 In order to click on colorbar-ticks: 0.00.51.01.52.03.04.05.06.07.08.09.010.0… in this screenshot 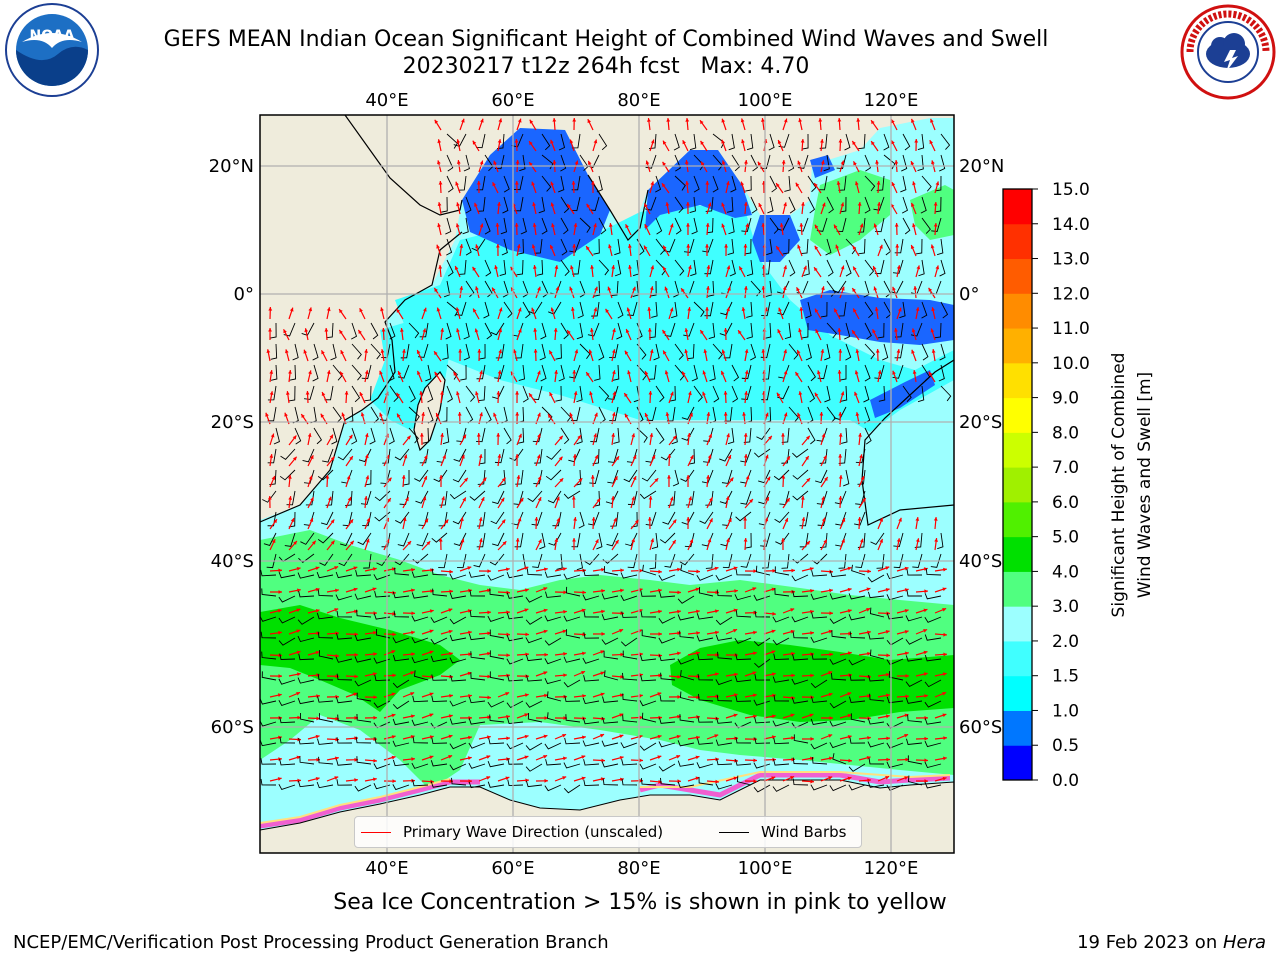, I will do `click(1061, 485)`.